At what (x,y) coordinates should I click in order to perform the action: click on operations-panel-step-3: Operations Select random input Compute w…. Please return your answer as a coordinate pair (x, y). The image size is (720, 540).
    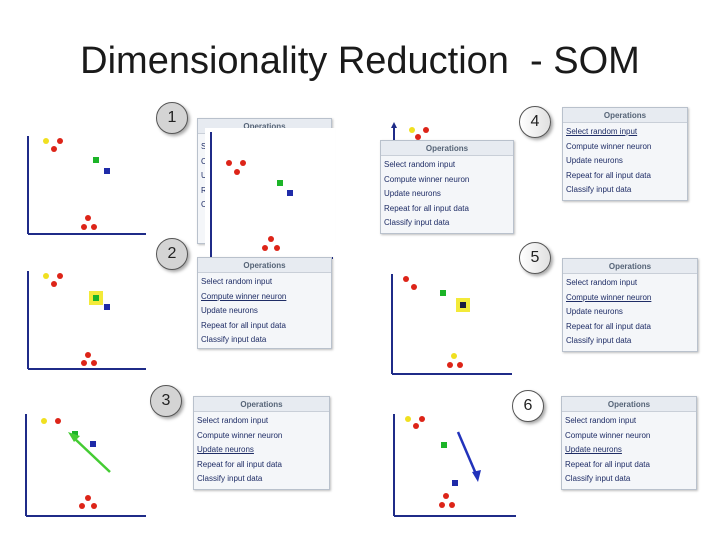
    Looking at the image, I should click on (261, 443).